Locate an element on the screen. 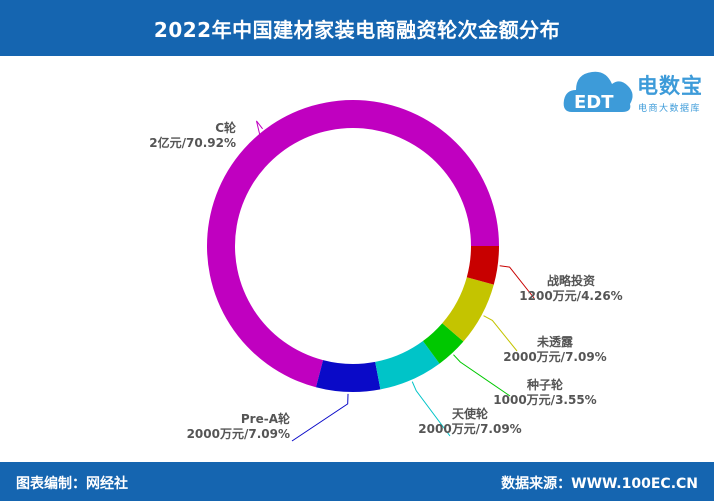 This screenshot has width=714, height=501. footer-source-editor: 图表编制：网经社 is located at coordinates (72, 484).